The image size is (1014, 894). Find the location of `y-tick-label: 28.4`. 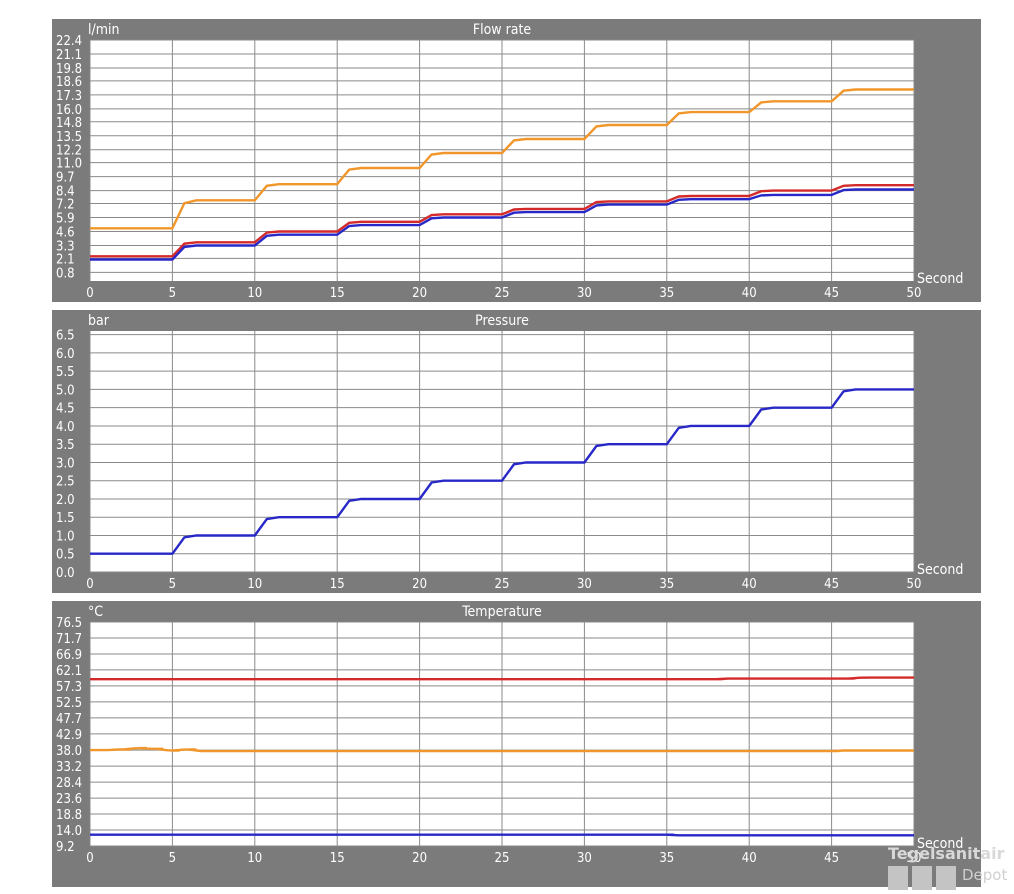

y-tick-label: 28.4 is located at coordinates (69, 783).